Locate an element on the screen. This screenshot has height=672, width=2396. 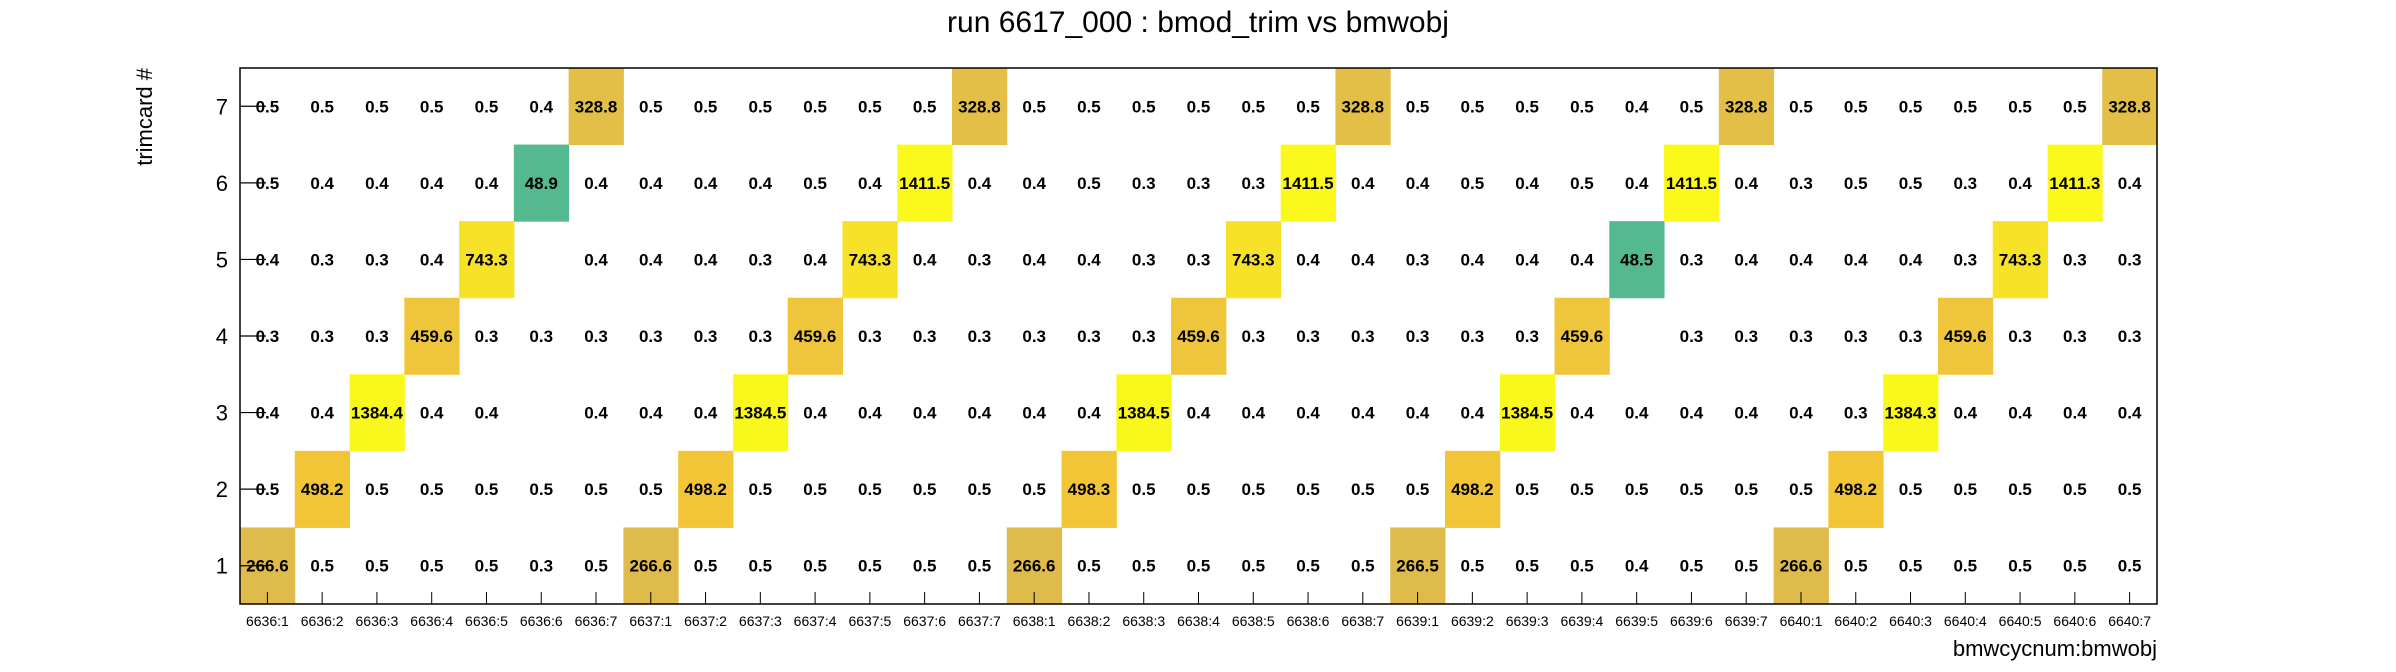
x-axis-title: bmwcycnum:bmwobj is located at coordinates (2055, 648).